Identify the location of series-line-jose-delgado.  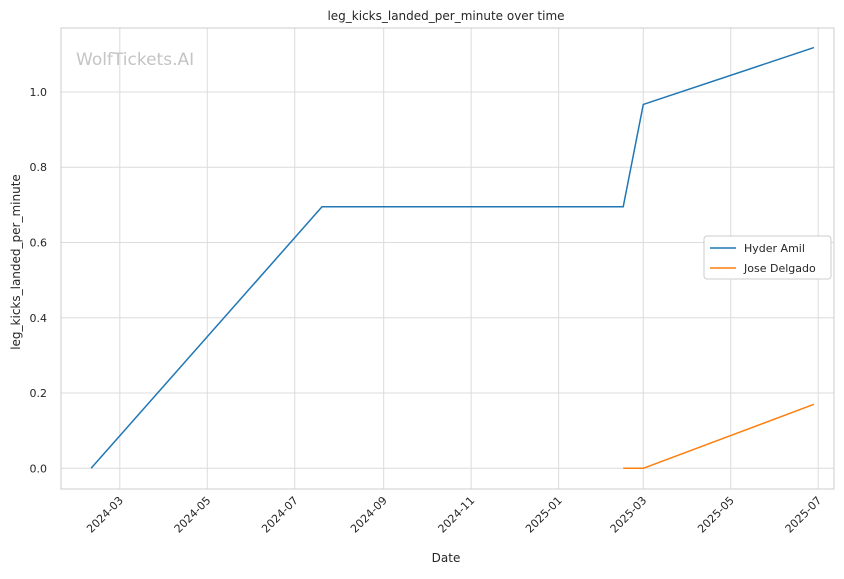
(719, 436).